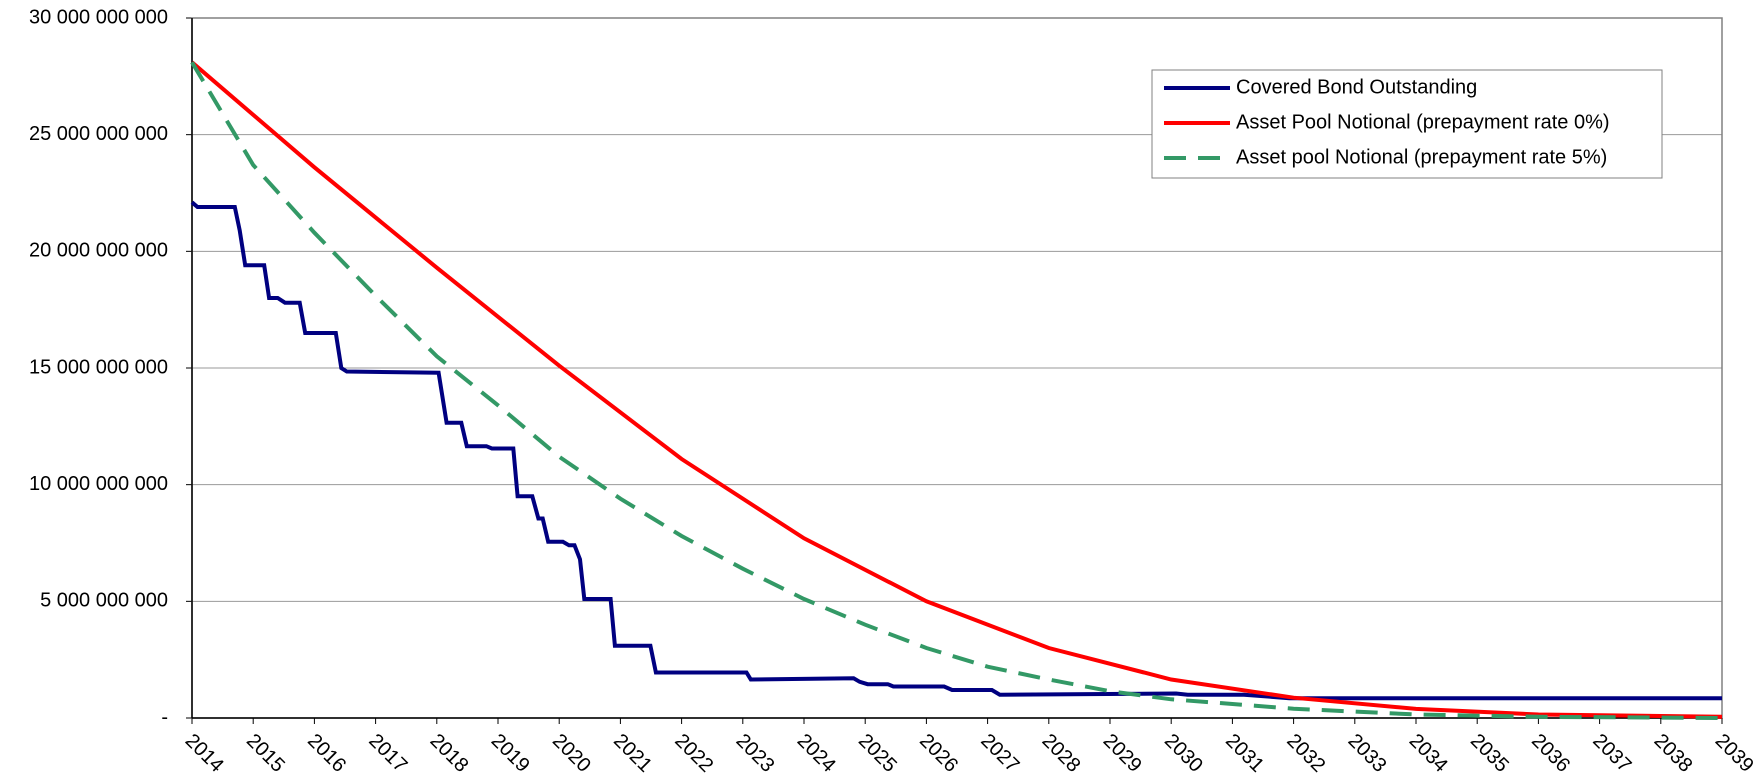  I want to click on x-tick-label: 2025, so click(877, 753).